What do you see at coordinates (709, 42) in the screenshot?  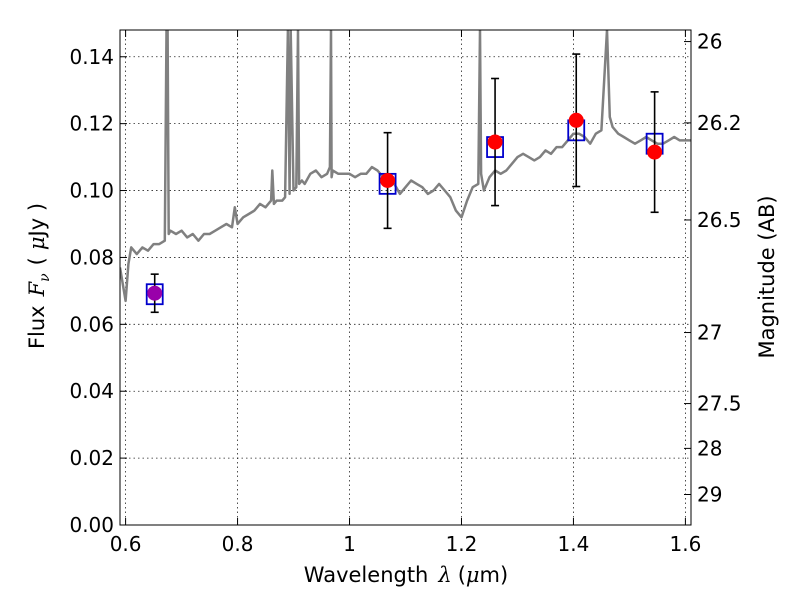 I see `y2-tick-label: 26` at bounding box center [709, 42].